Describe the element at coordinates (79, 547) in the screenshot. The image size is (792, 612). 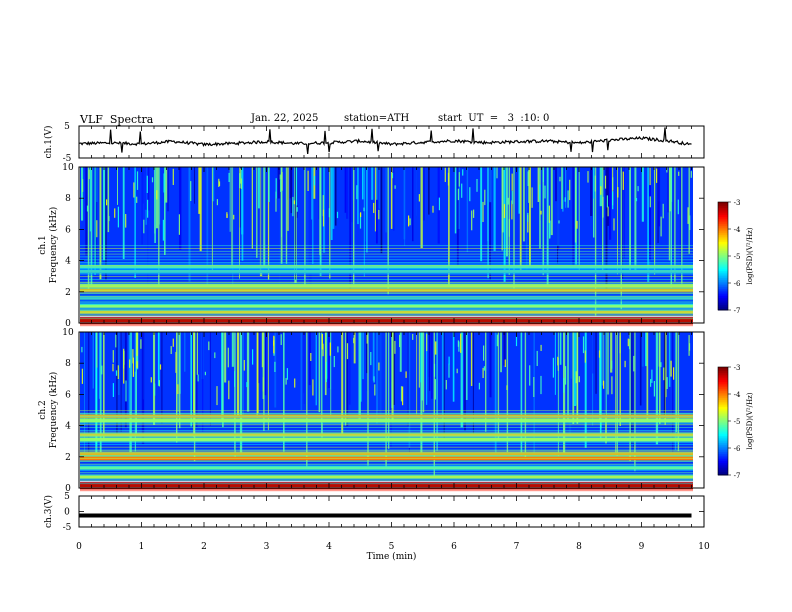
I see `x-tick-label: 0` at that location.